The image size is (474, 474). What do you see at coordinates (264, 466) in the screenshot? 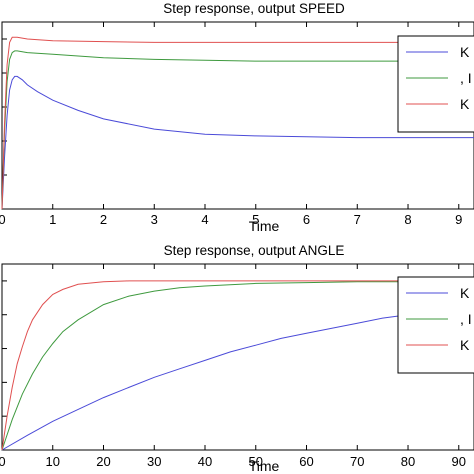
I see `angle-x-axis-title: Time` at bounding box center [264, 466].